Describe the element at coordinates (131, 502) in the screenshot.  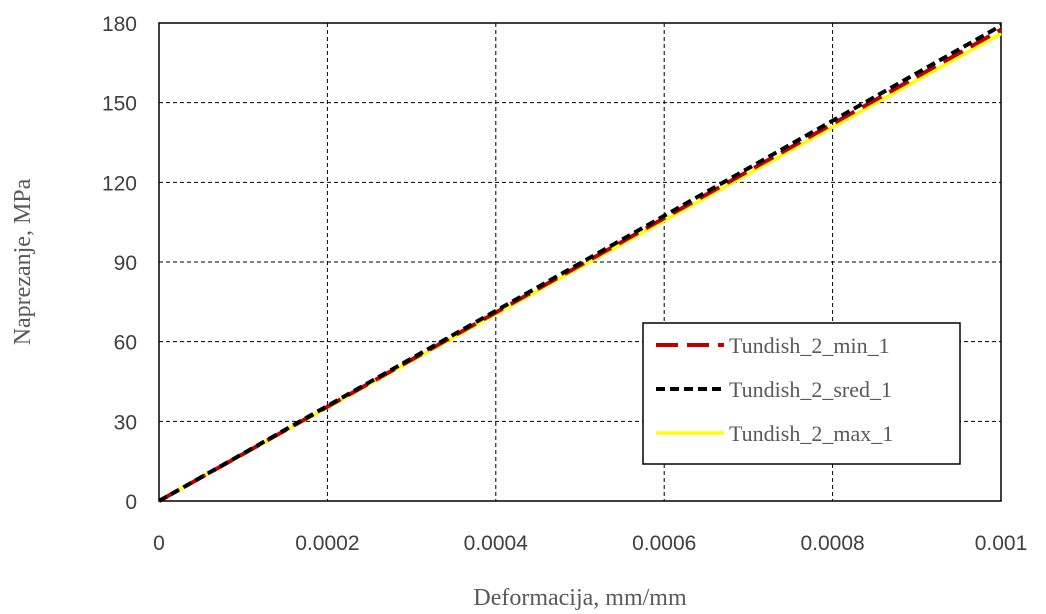
I see `y-tick-label: 0` at that location.